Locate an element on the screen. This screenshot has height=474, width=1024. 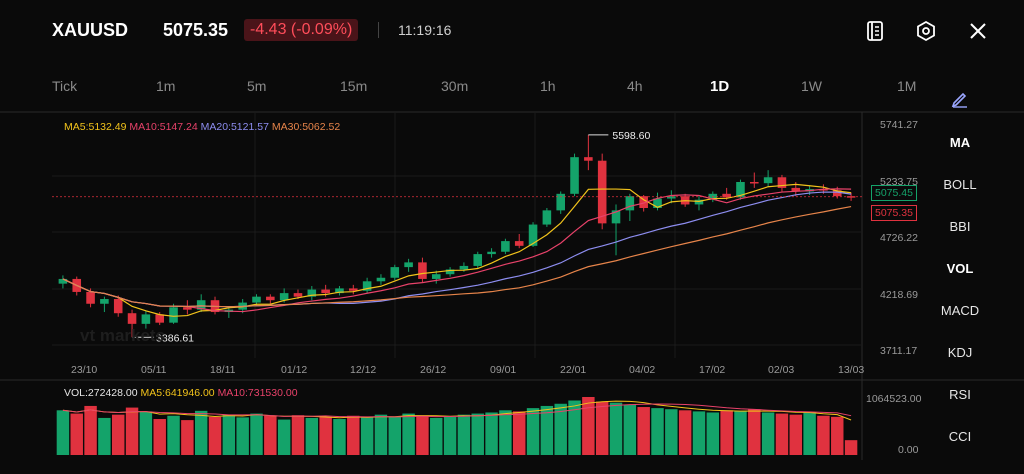
vol-axis-min: 0.00 is located at coordinates (908, 450).